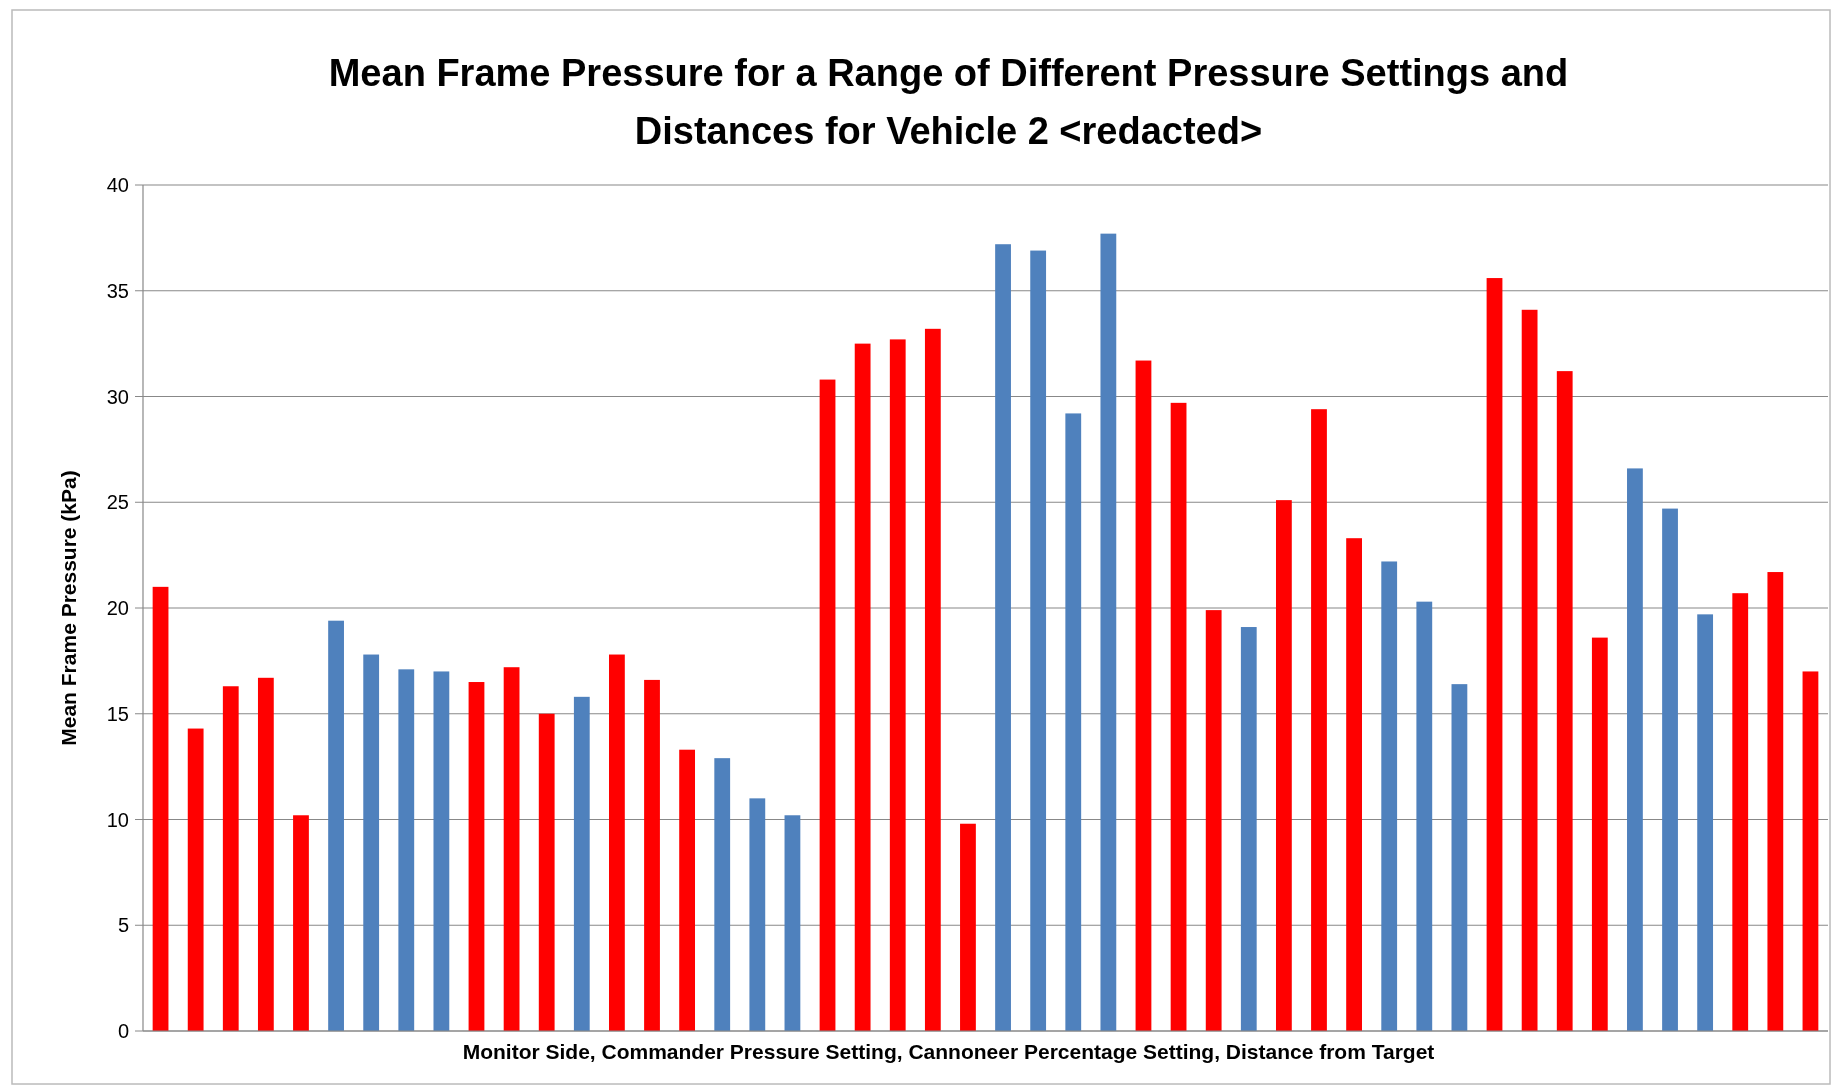 Image resolution: width=1842 pixels, height=1089 pixels. What do you see at coordinates (68, 608) in the screenshot?
I see `y-axis-title: Mean Frame Pressure (kPa)` at bounding box center [68, 608].